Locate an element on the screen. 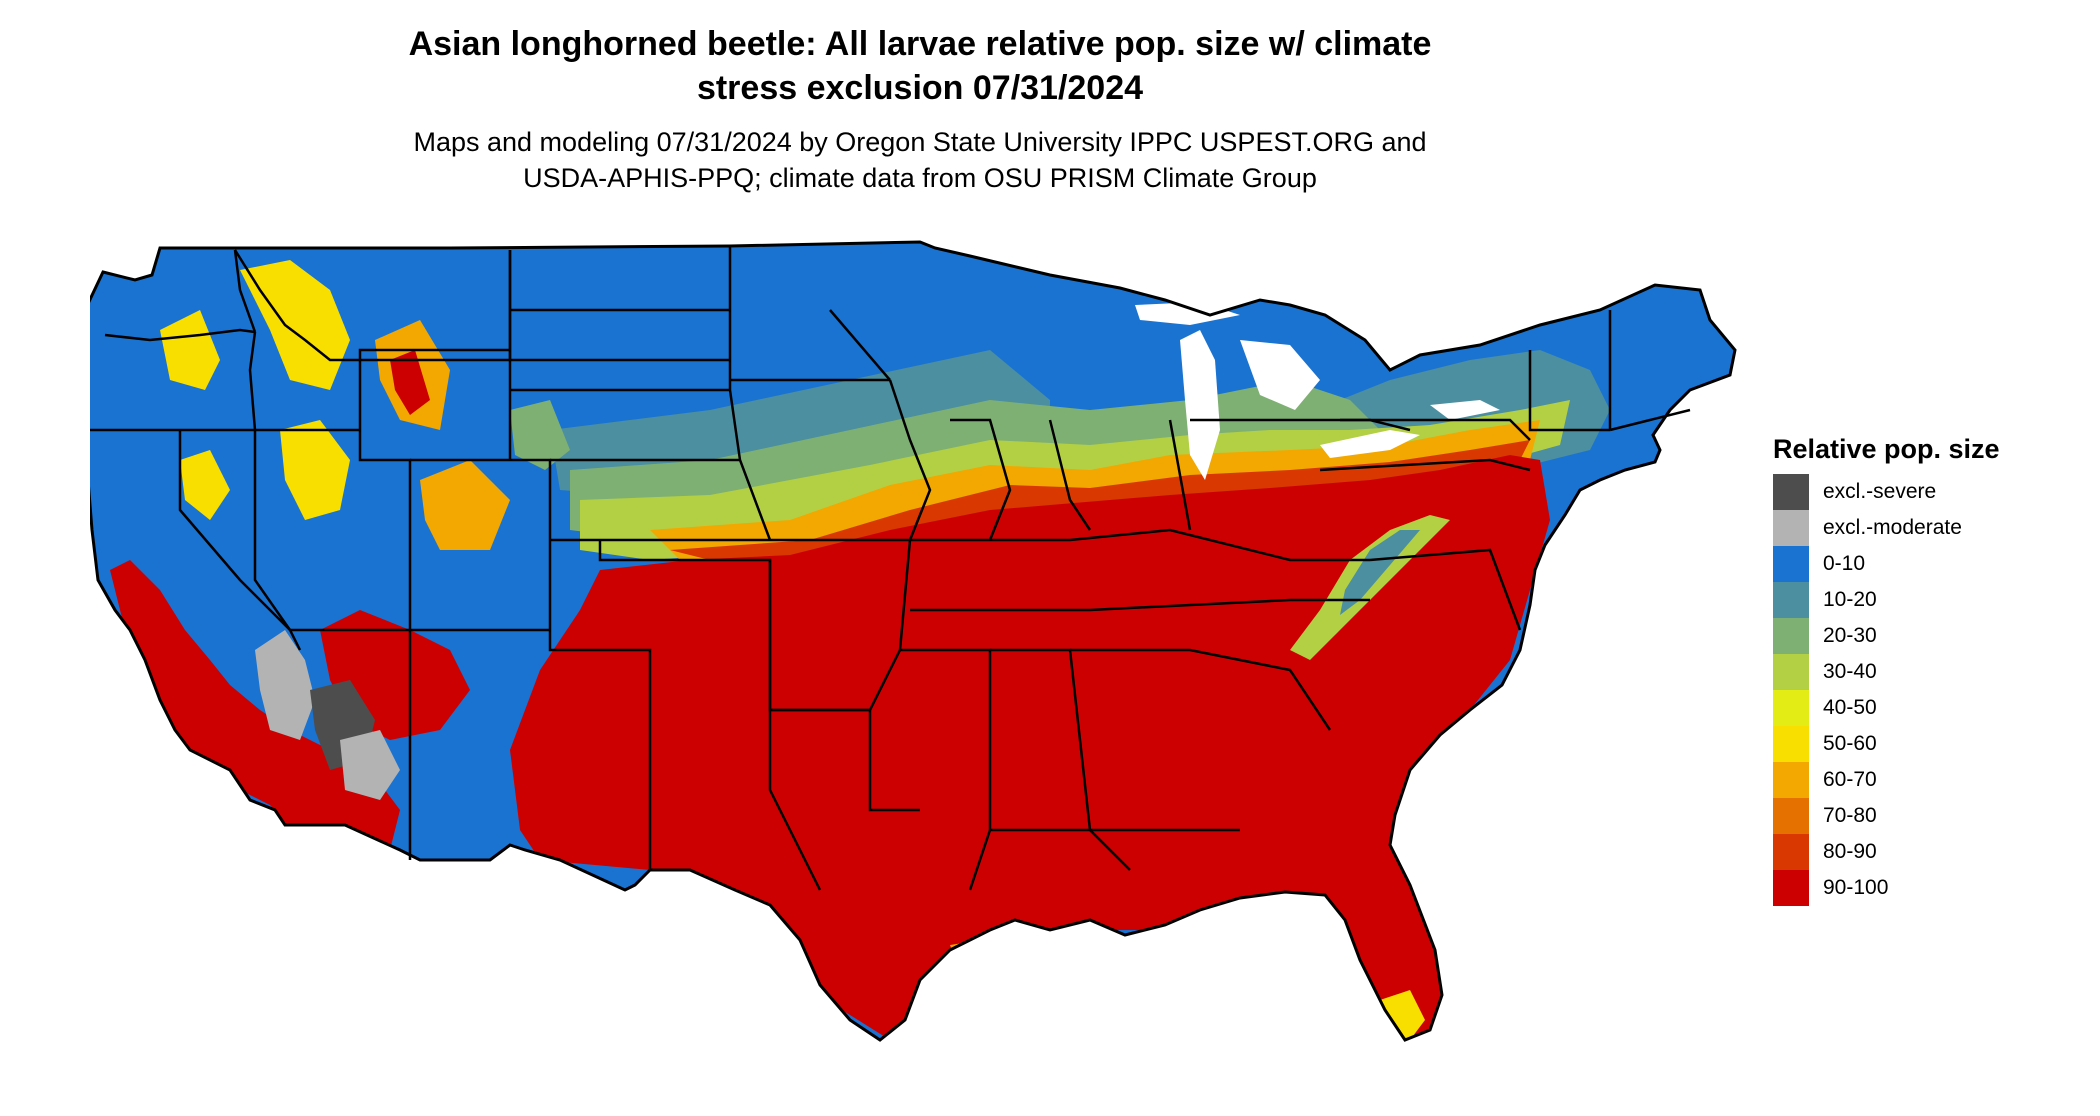  zone-90-100-wyoming is located at coordinates (410, 382).